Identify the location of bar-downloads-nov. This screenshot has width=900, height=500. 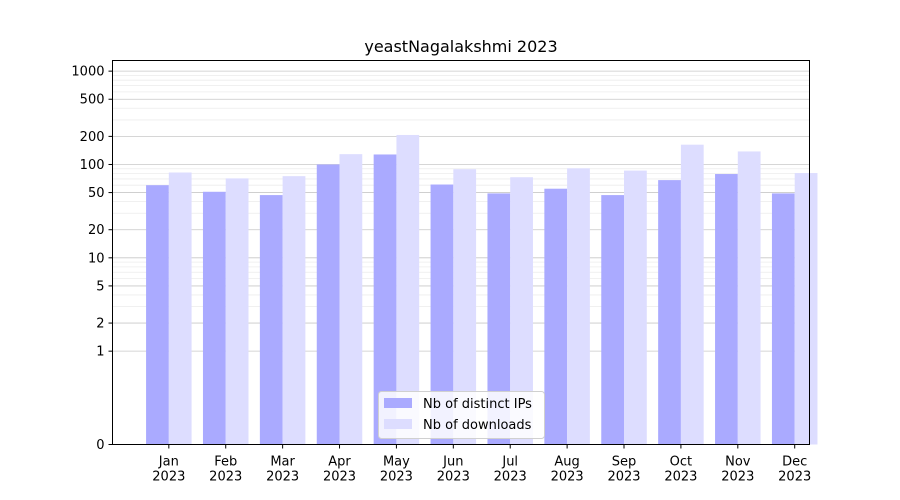
(749, 298).